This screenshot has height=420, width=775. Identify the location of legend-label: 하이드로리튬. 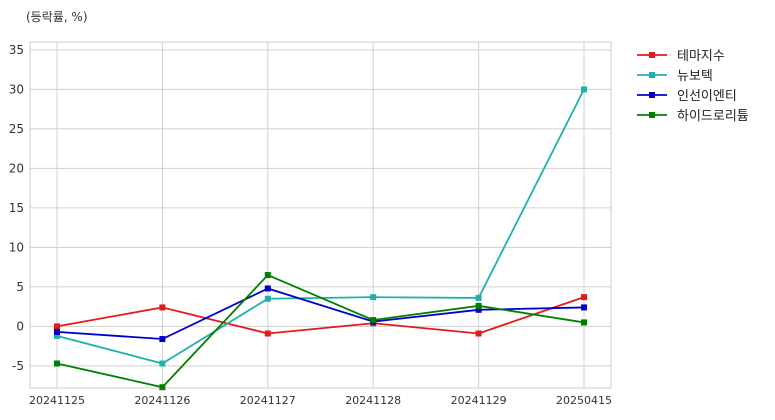
(713, 116).